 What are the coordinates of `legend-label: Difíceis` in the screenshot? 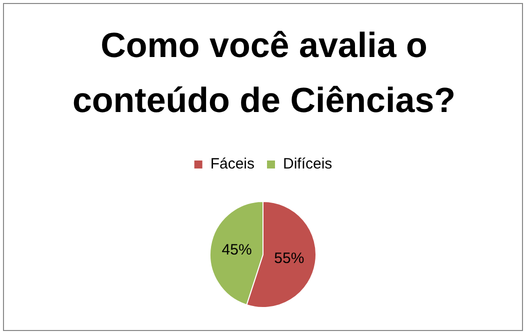 It's located at (307, 164).